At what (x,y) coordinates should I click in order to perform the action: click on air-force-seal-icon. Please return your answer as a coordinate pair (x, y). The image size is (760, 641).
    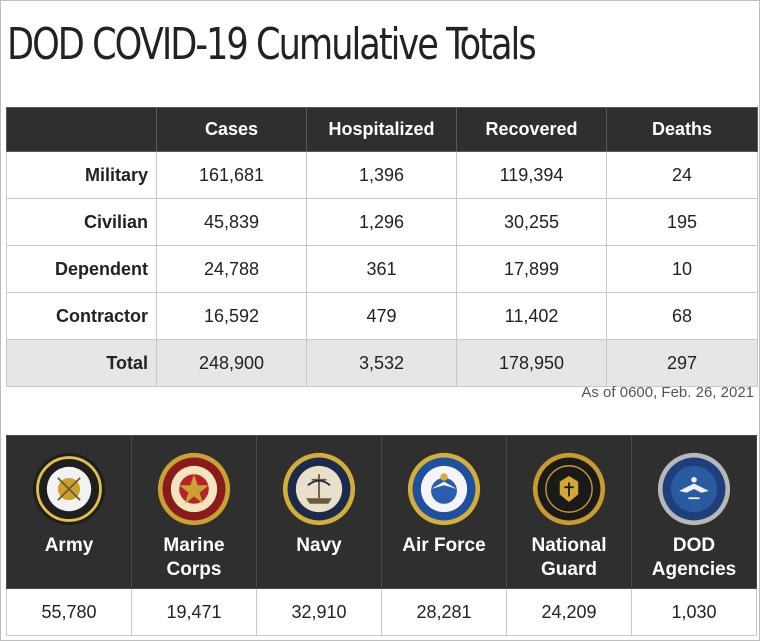
    Looking at the image, I should click on (444, 489).